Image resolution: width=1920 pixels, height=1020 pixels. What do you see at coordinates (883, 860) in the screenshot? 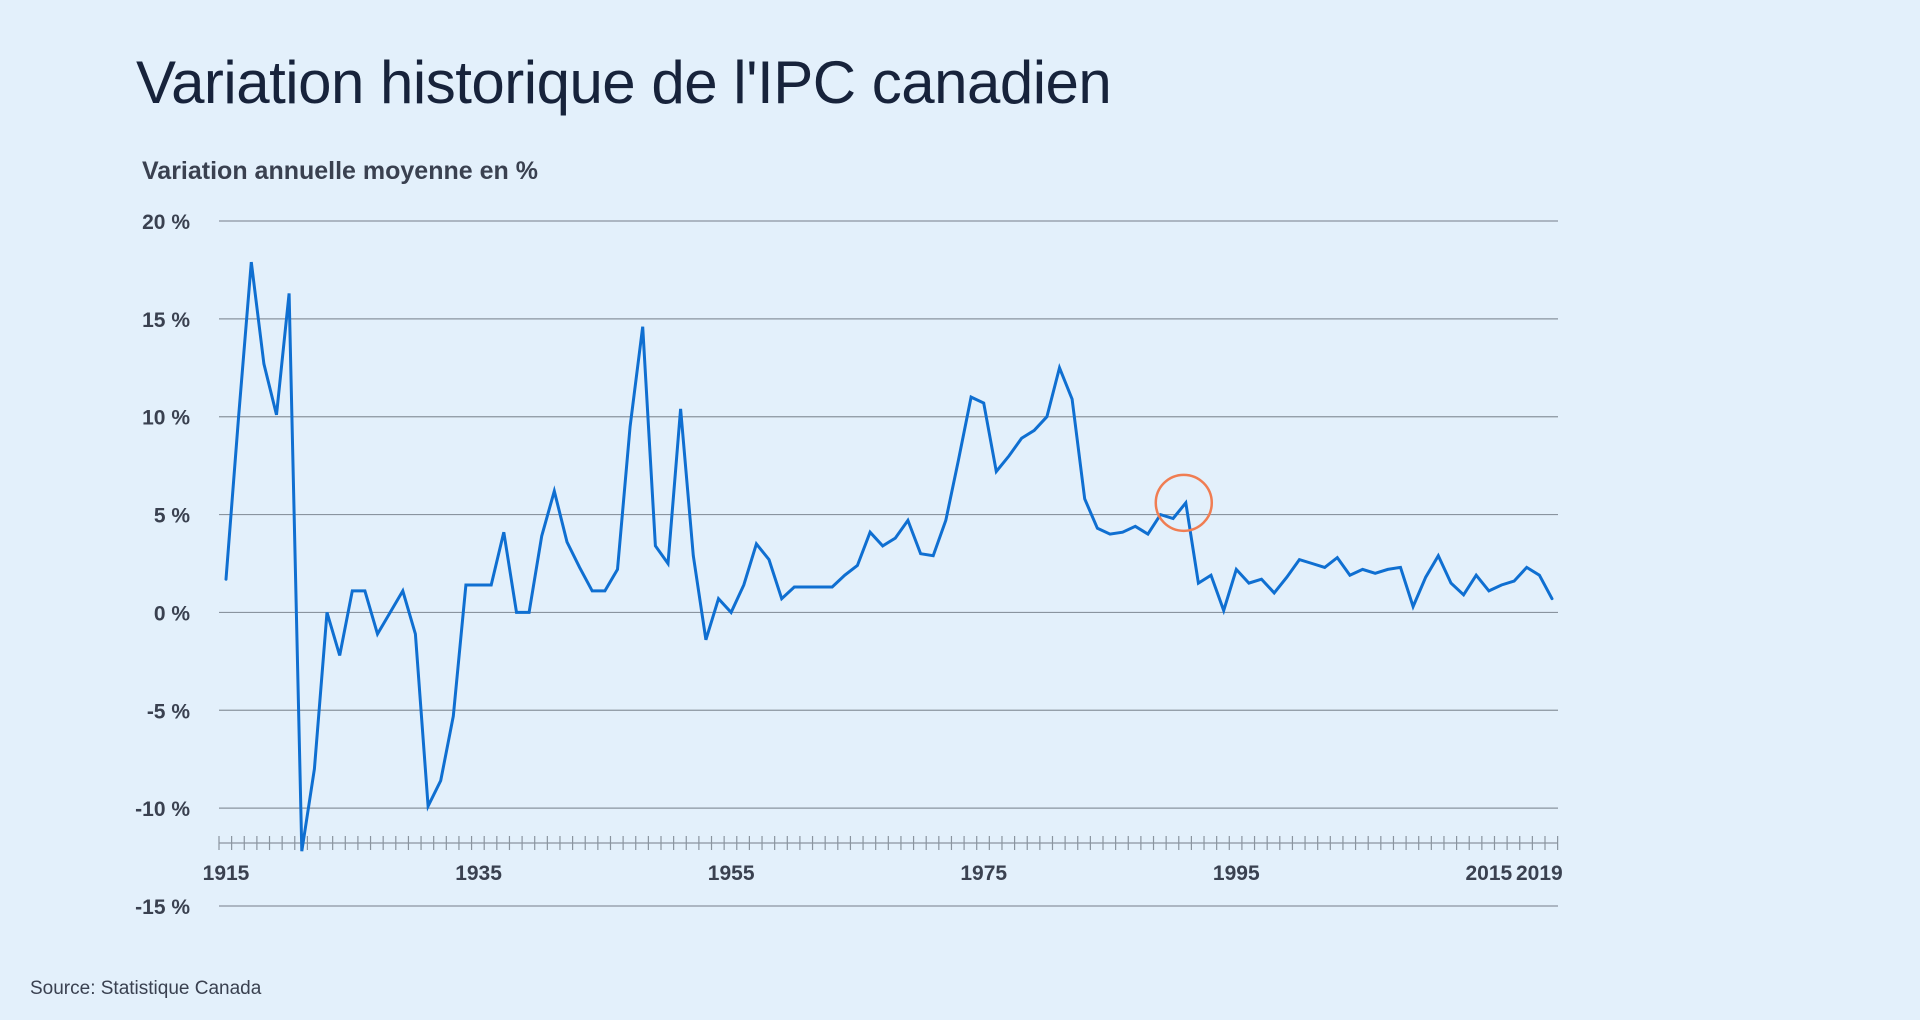
I see `x-axis: 1915 1935 1955 1975 1995 2015 2019` at bounding box center [883, 860].